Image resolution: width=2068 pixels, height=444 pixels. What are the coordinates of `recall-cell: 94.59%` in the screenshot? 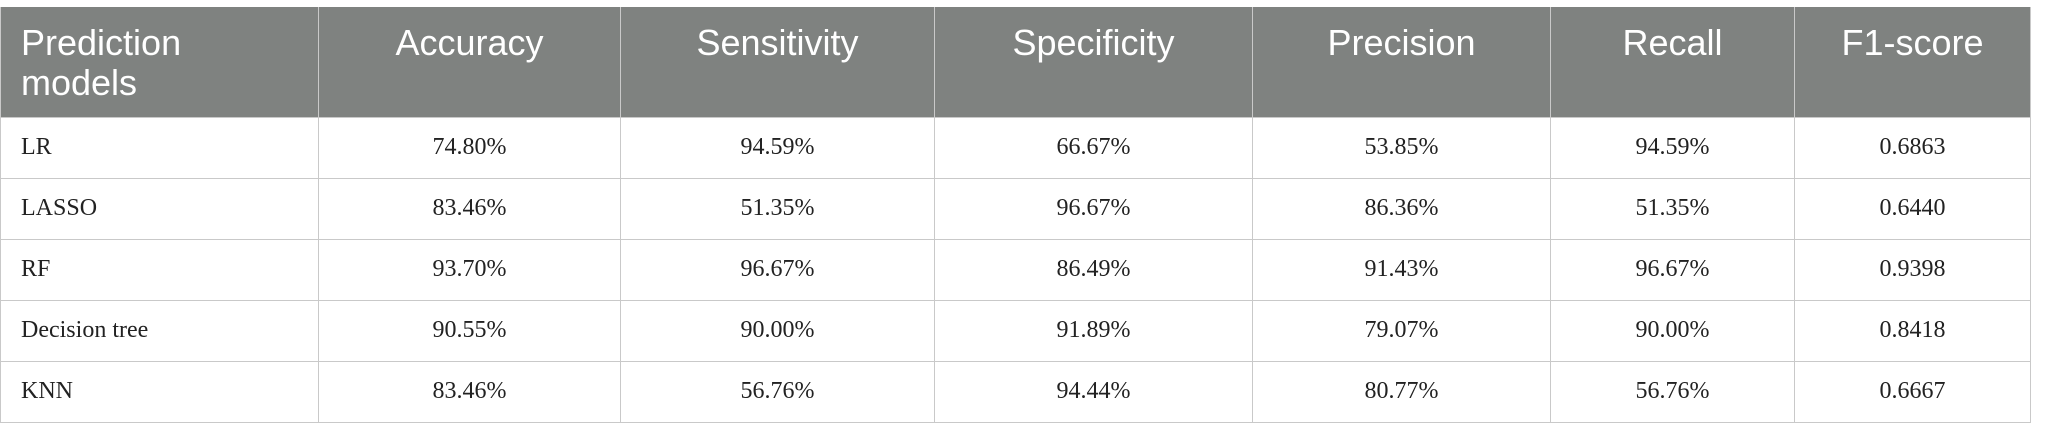 It's located at (1672, 147).